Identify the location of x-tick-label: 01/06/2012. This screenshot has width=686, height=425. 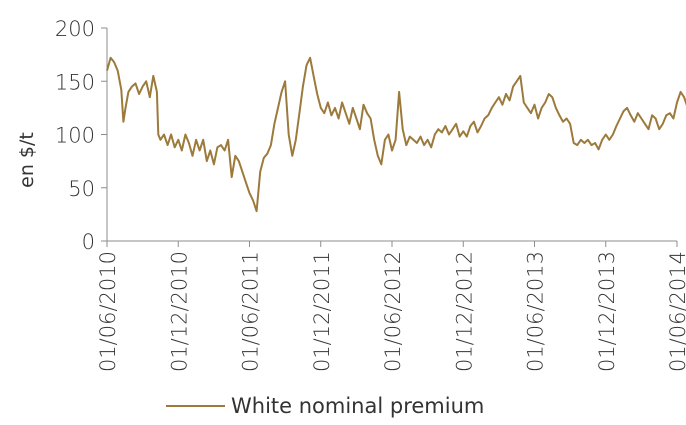
(393, 311).